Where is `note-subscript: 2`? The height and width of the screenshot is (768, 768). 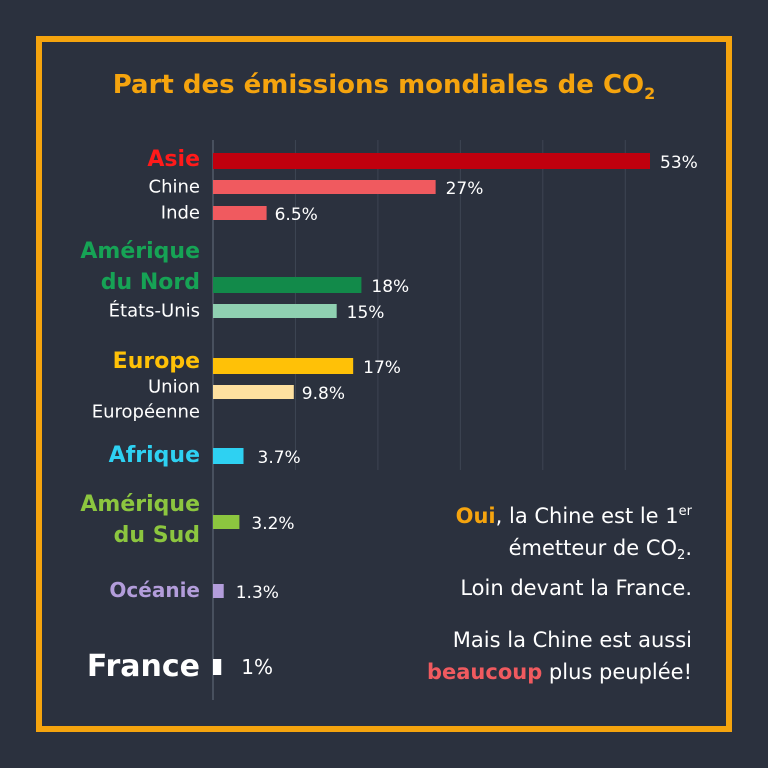 note-subscript: 2 is located at coordinates (681, 555).